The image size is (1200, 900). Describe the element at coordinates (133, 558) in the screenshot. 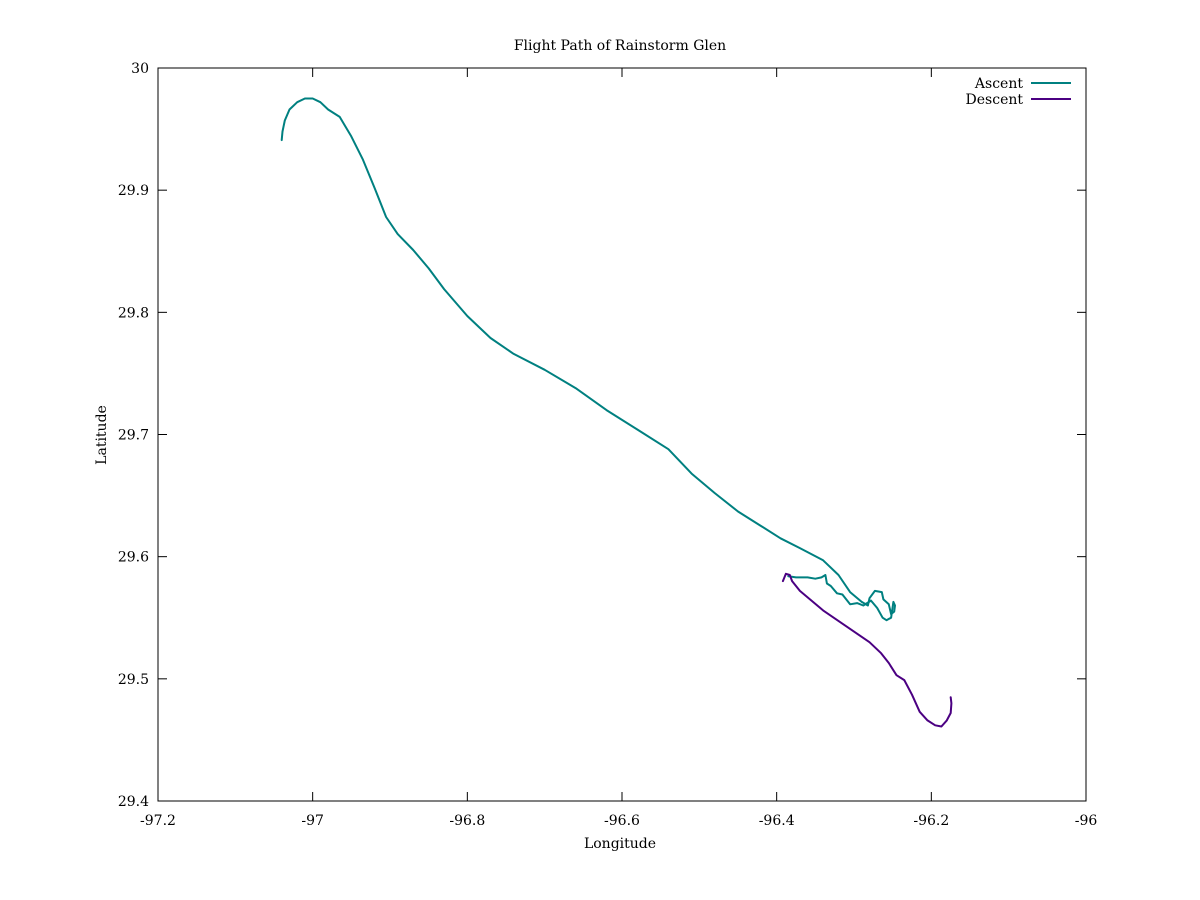

I see `y-tick-label: 29.6` at that location.